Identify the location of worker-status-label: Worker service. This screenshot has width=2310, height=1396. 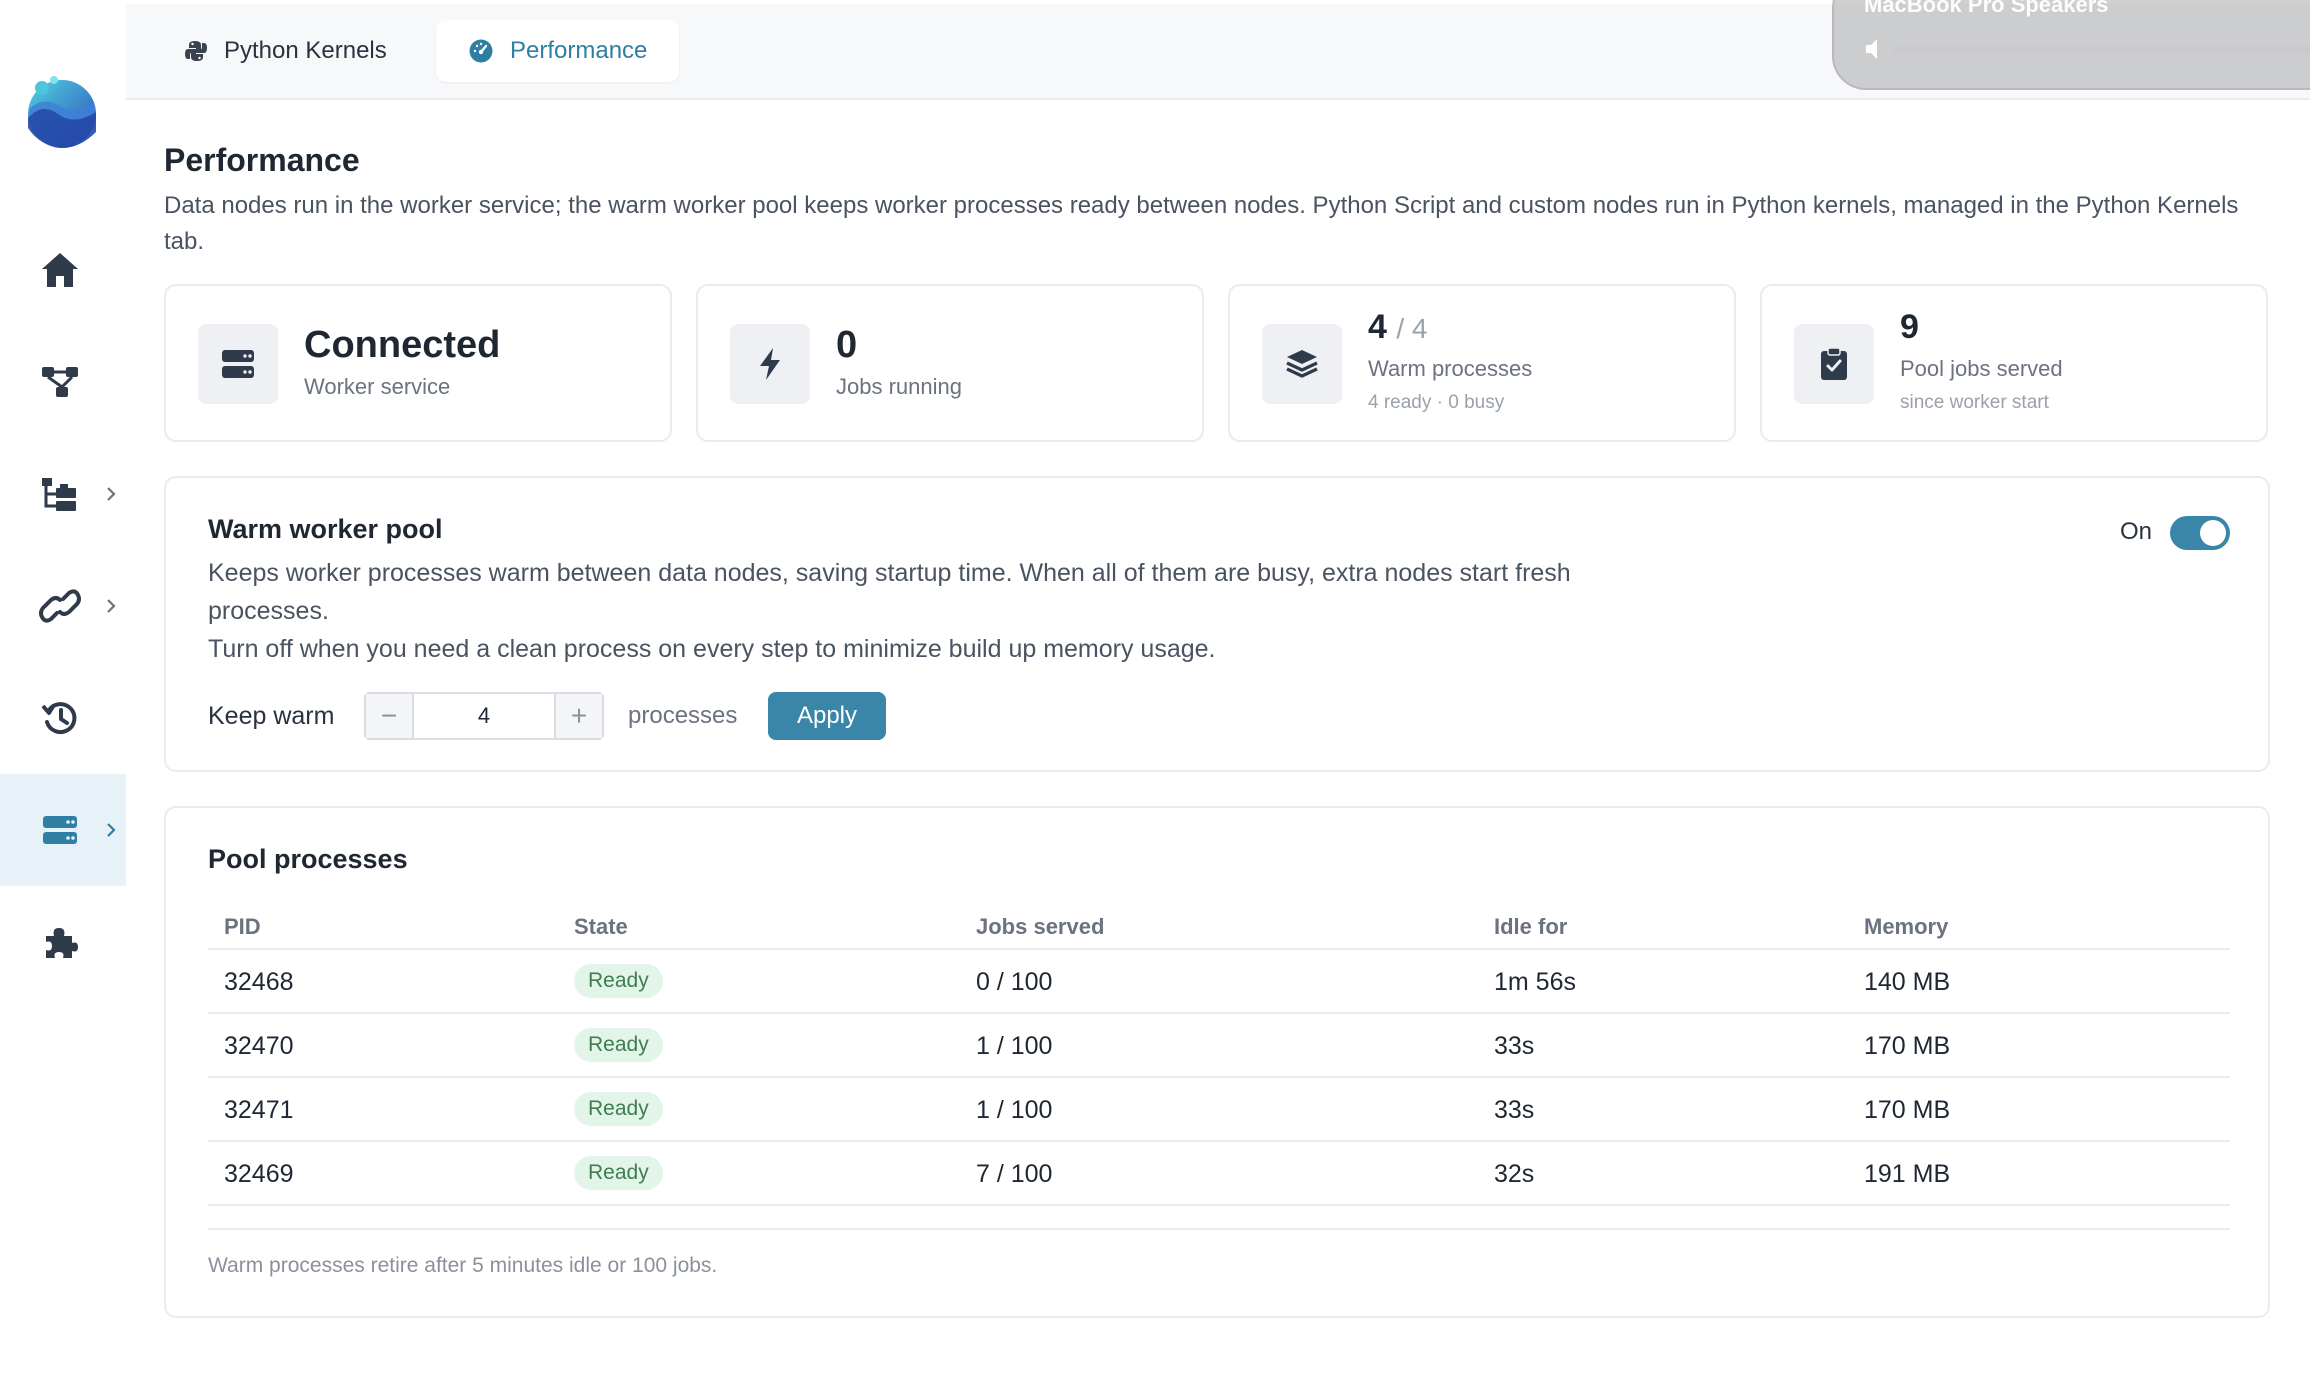
(377, 386).